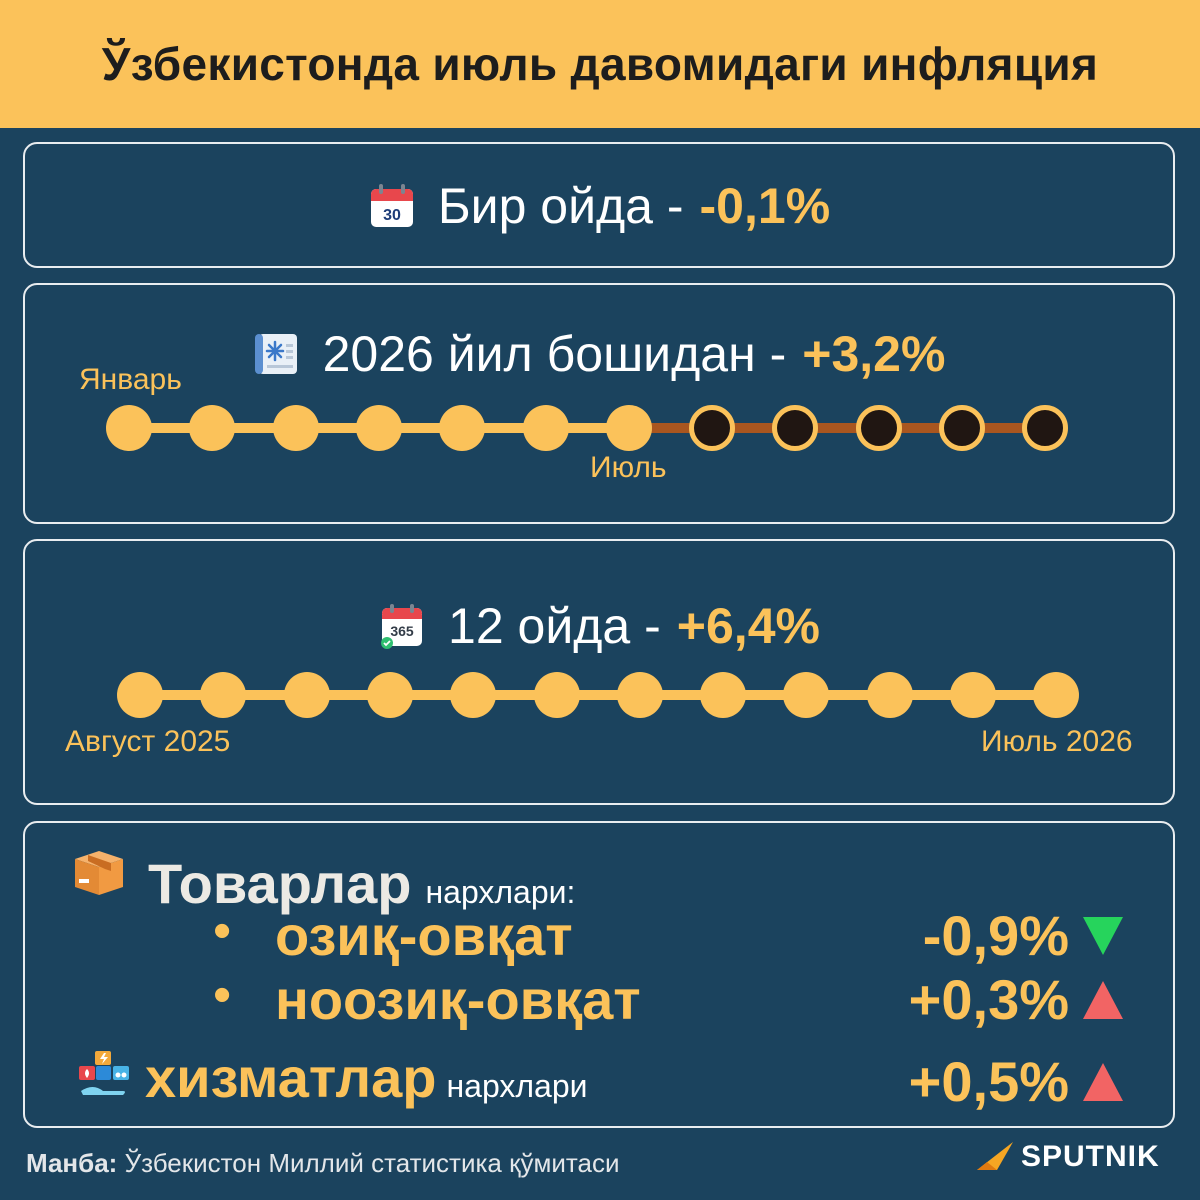 The height and width of the screenshot is (1200, 1200). Describe the element at coordinates (517, 1086) in the screenshot. I see `services-suffix: нархлари` at that location.